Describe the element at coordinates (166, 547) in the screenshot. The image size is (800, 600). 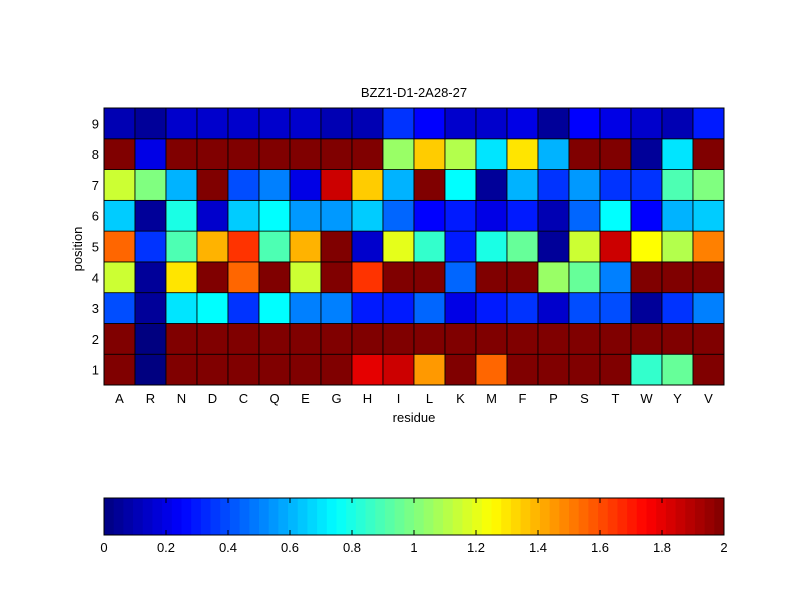
I see `colorbar-tick-label: 0.2` at that location.